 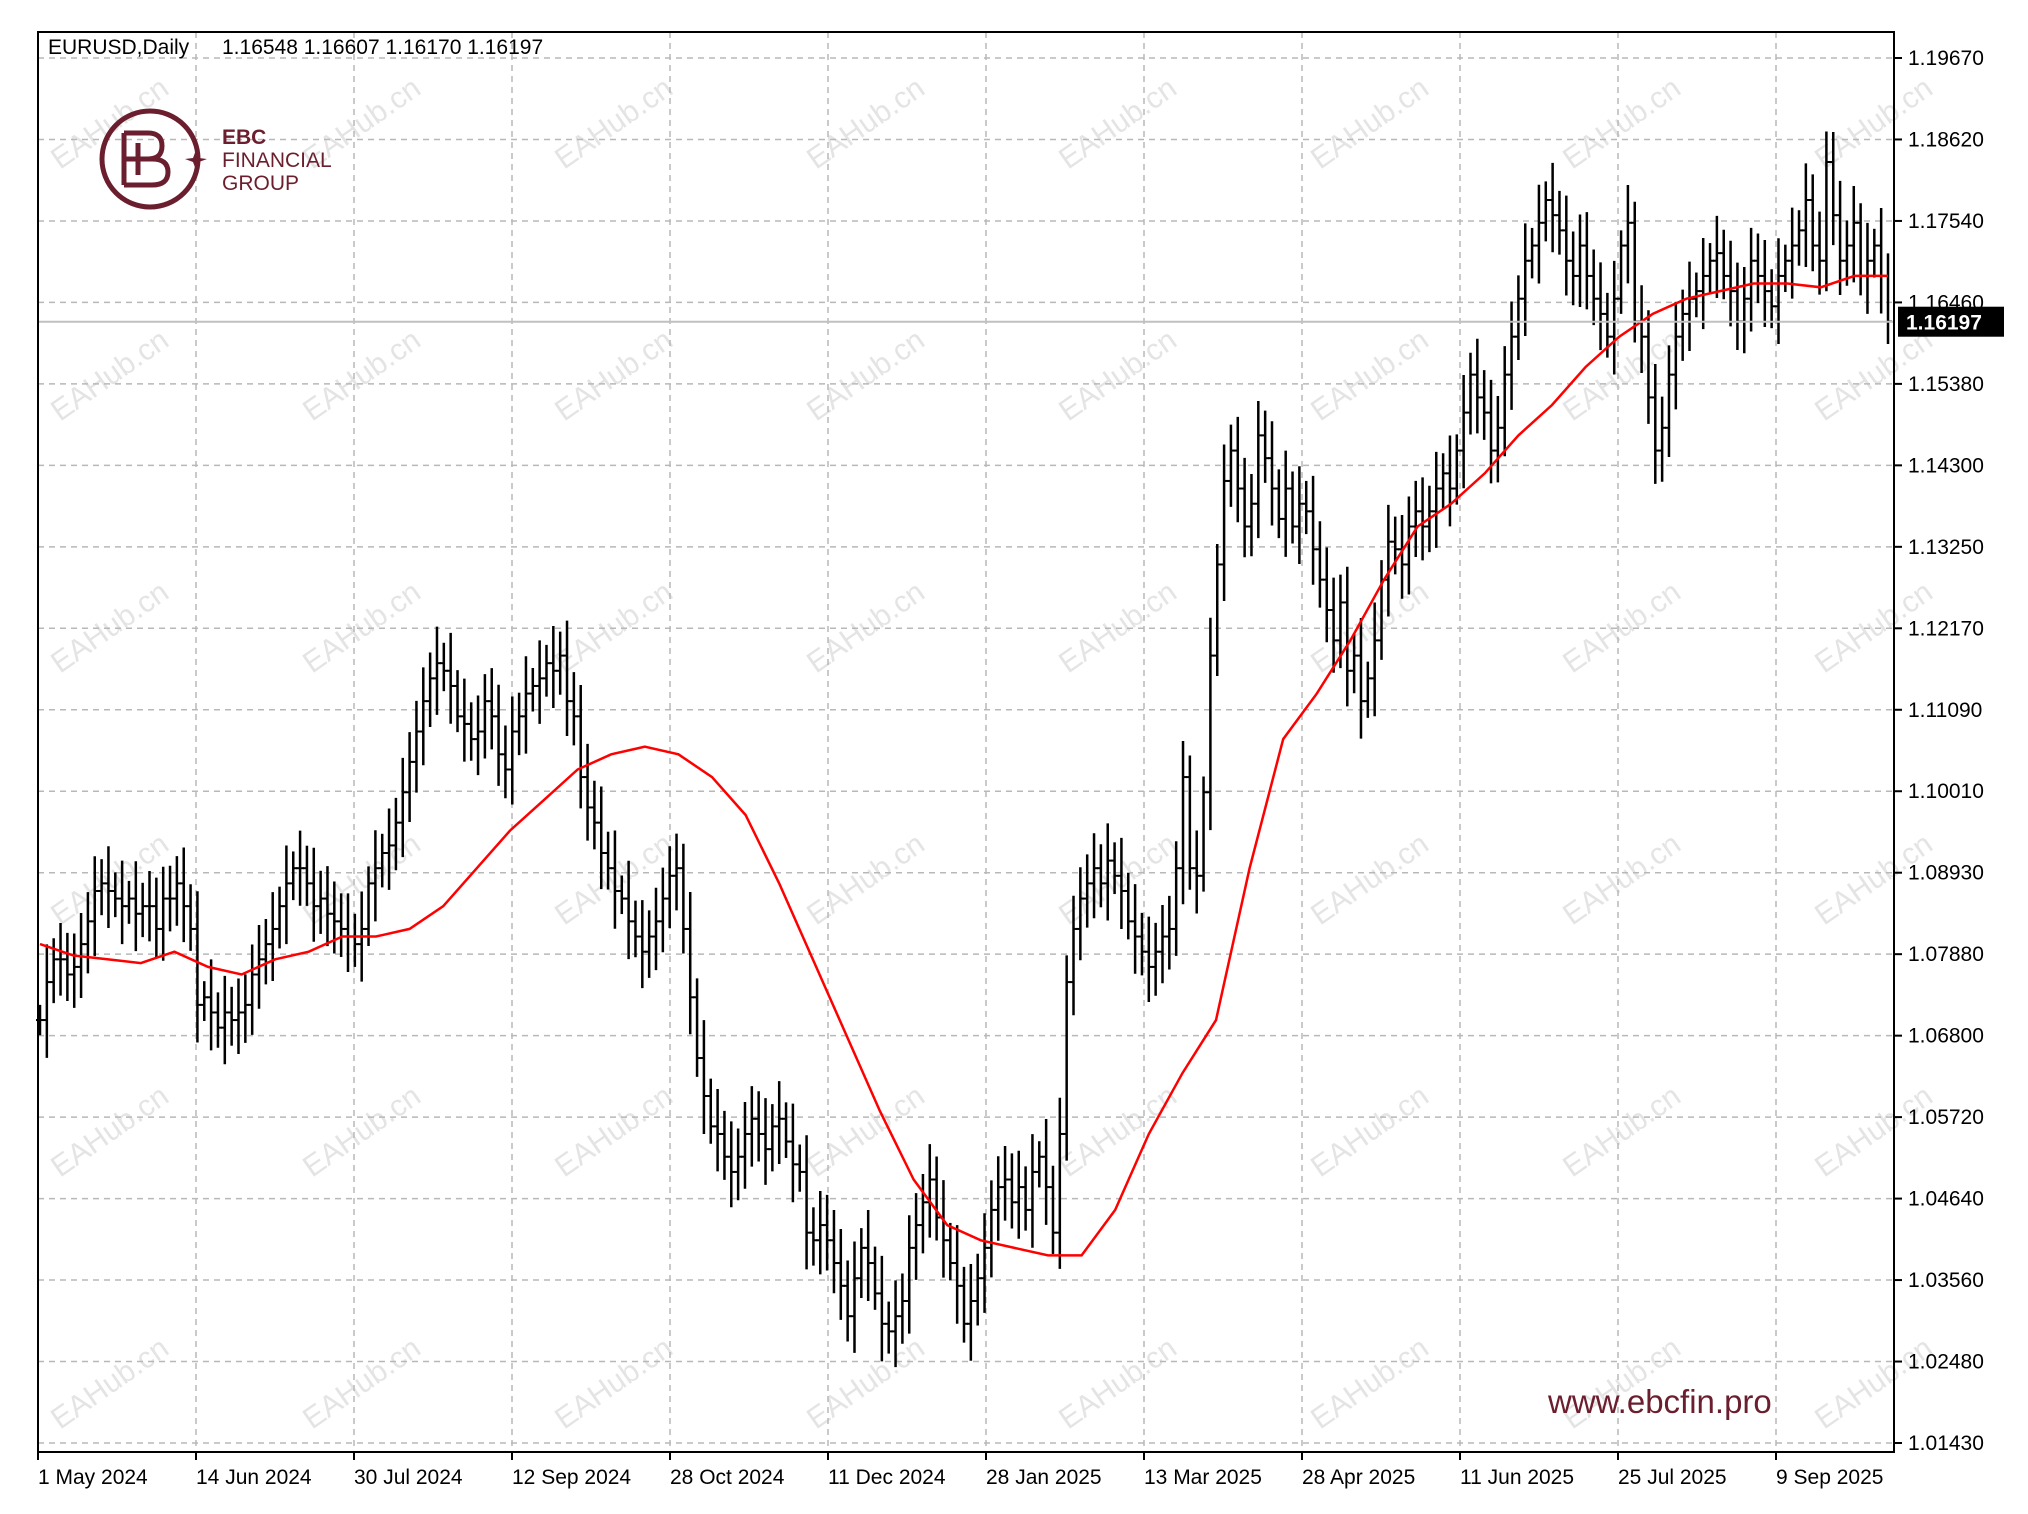 What do you see at coordinates (1946, 873) in the screenshot?
I see `y-tick-label: 1.08930` at bounding box center [1946, 873].